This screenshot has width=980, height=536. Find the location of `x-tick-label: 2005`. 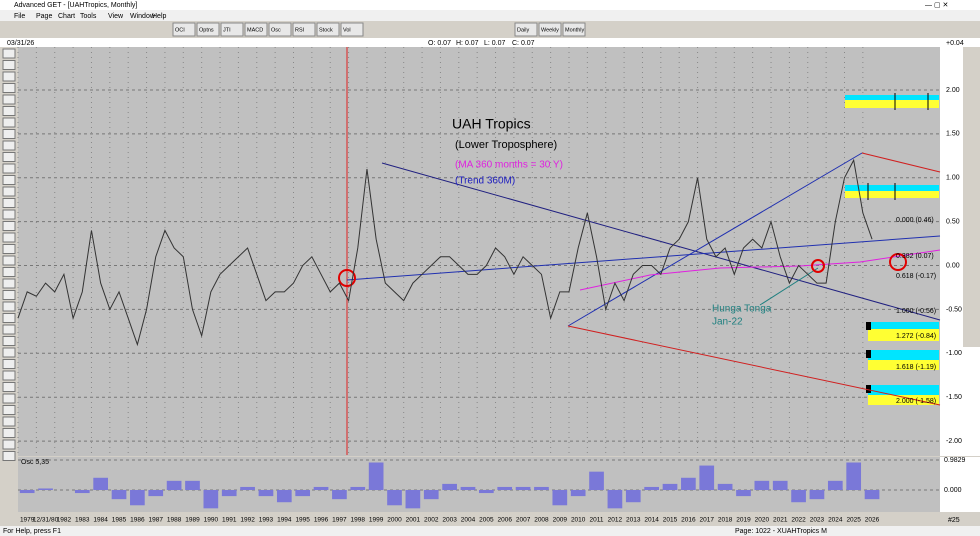

x-tick-label: 2005 is located at coordinates (486, 520).